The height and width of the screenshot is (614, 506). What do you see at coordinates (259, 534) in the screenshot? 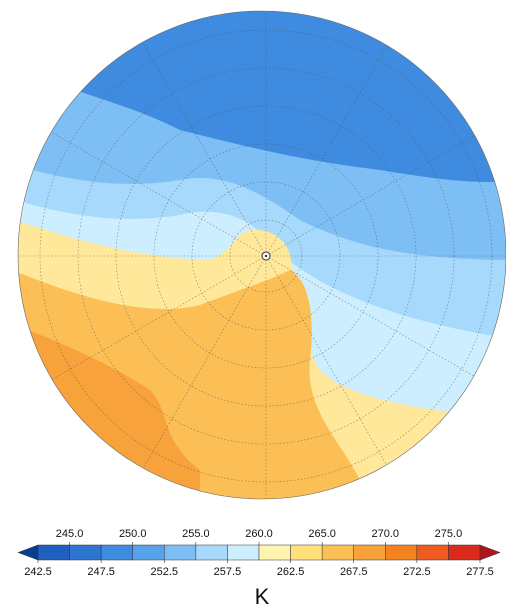
I see `colorbar-label: 260.0` at bounding box center [259, 534].